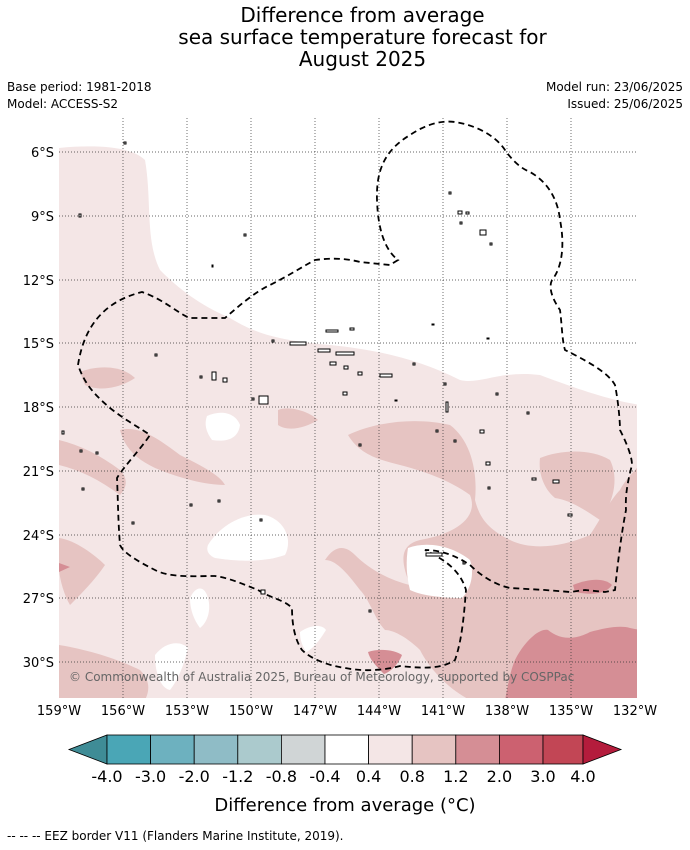 Image resolution: width=690 pixels, height=850 pixels. Describe the element at coordinates (379, 711) in the screenshot. I see `lon-label: 144°W` at that location.